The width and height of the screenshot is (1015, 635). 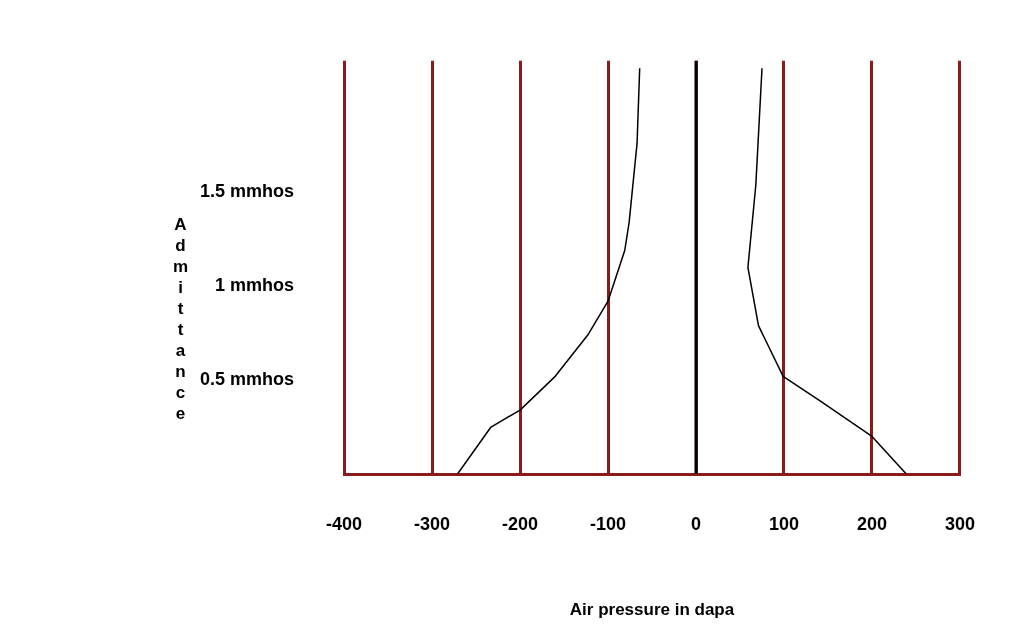 What do you see at coordinates (784, 523) in the screenshot?
I see `x-tick-label: 100` at bounding box center [784, 523].